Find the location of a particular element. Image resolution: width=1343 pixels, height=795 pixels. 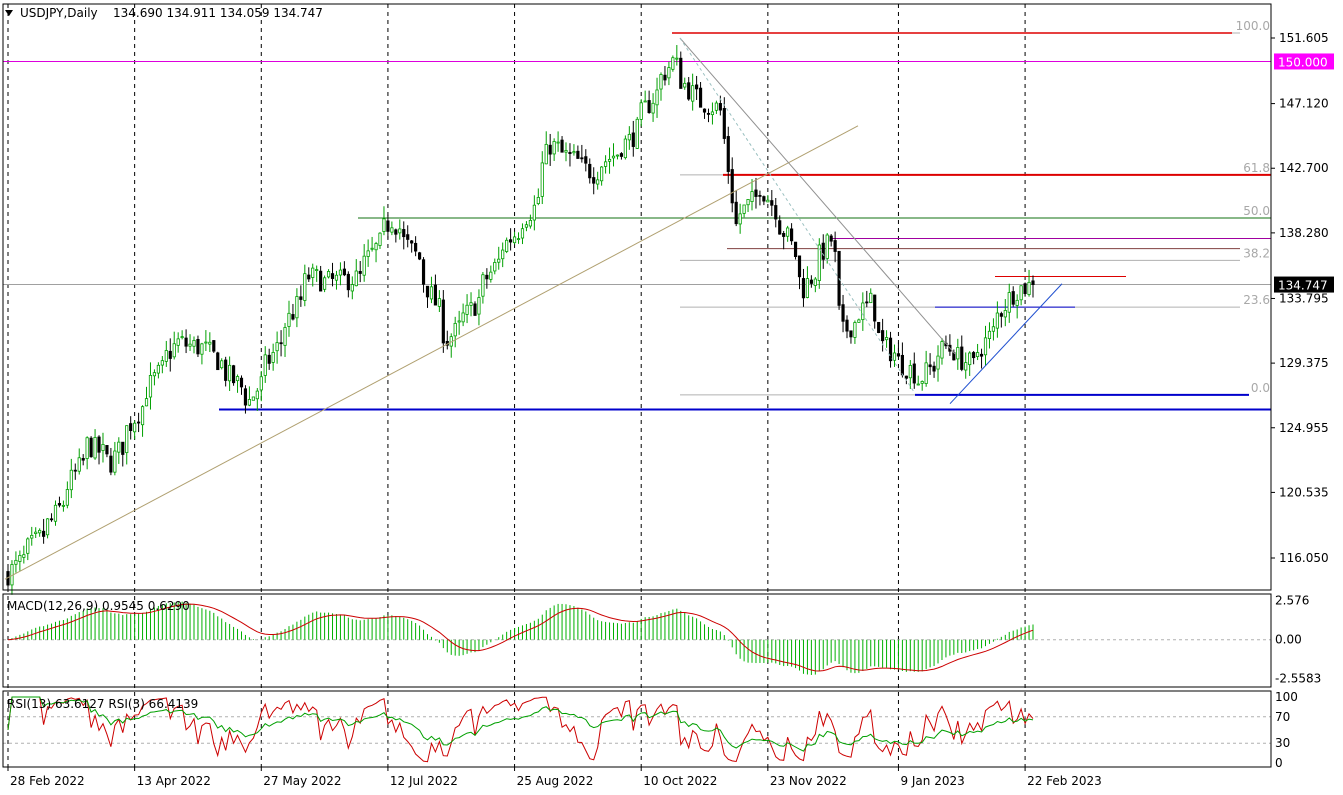

price-tags: 134.747 150.000 is located at coordinates (1304, 173).